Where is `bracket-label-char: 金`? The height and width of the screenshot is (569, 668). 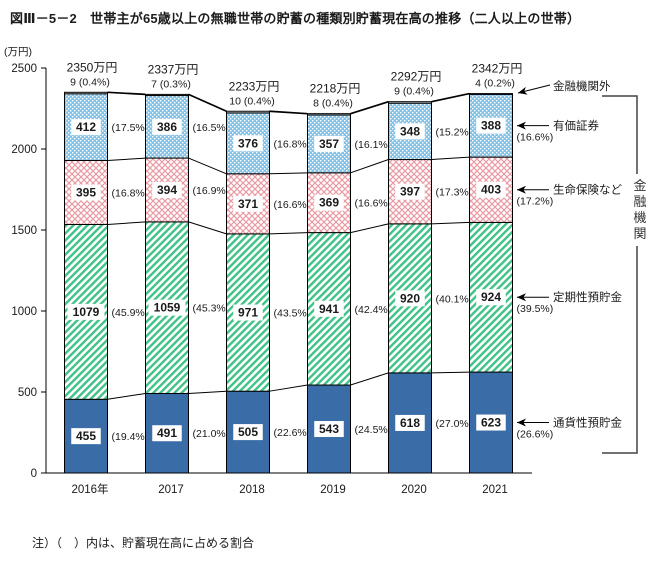
bracket-label-char: 金 is located at coordinates (639, 185).